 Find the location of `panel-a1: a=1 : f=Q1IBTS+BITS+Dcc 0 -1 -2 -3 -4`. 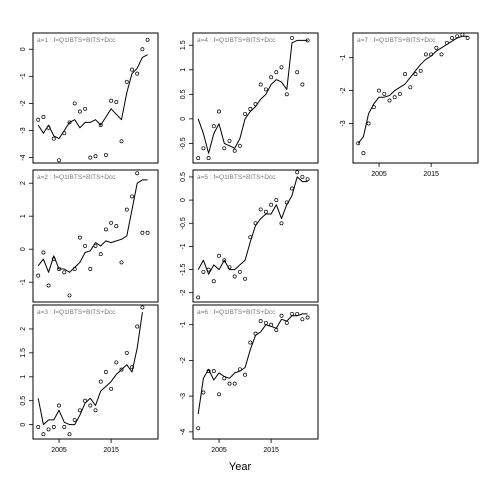

panel-a1: a=1 : f=Q1IBTS+BITS+Dcc 0 -1 -2 -3 -4 is located at coordinates (89, 98).